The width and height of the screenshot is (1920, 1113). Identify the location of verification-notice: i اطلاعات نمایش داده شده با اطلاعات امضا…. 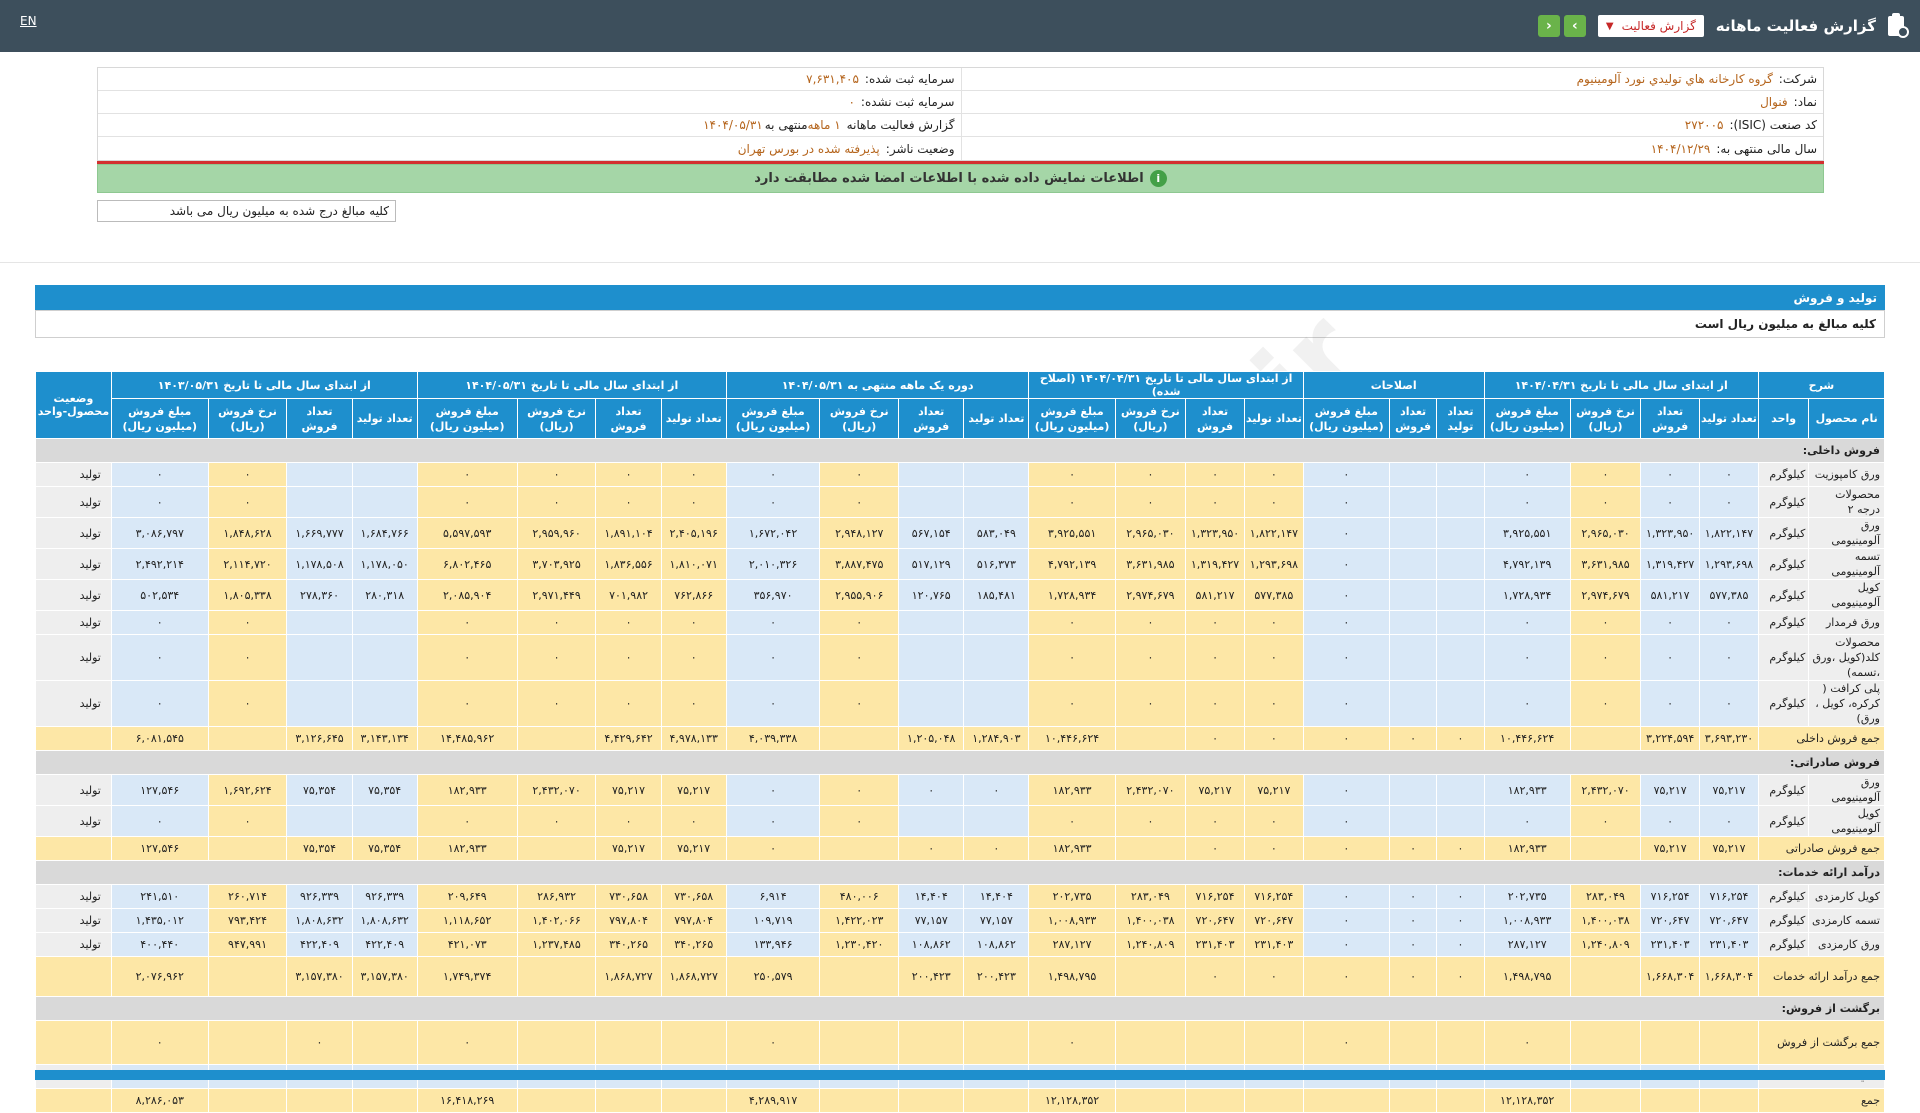
(960, 178).